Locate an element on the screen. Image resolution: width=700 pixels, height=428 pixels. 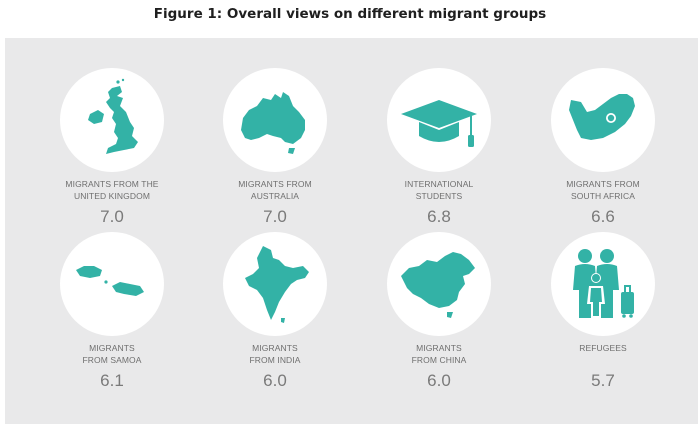
group-label: MIGRANTS FROM SOUTH AFRICA is located at coordinates (603, 190).